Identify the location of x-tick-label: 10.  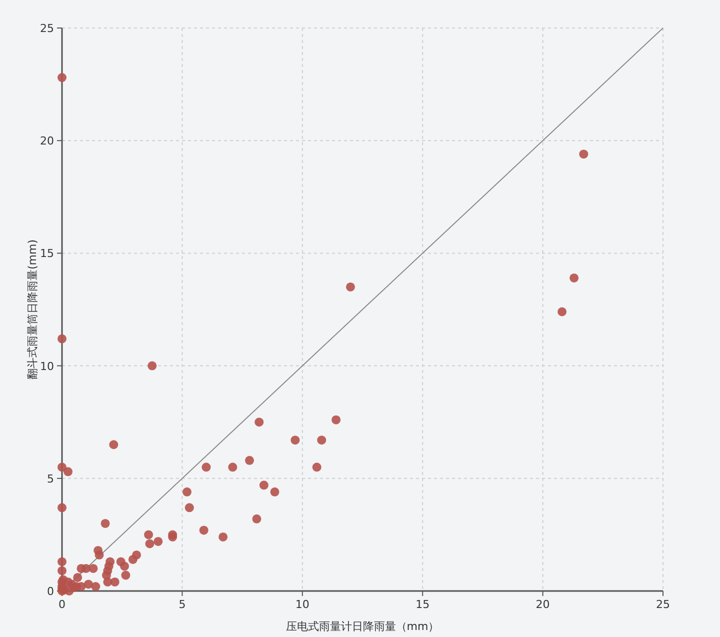
(302, 604).